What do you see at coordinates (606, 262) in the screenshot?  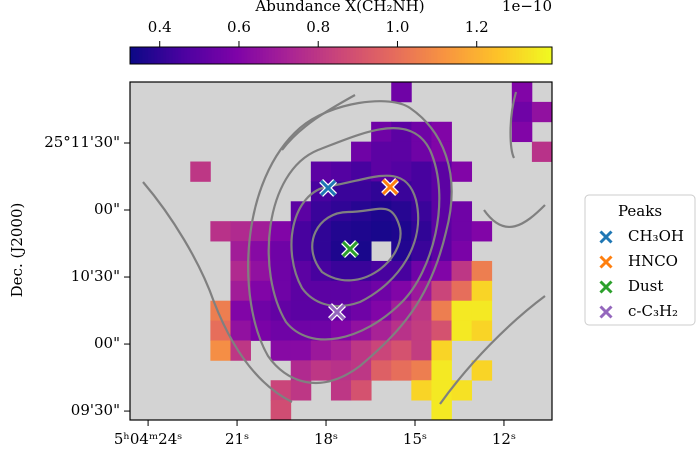 I see `legend-symbol` at bounding box center [606, 262].